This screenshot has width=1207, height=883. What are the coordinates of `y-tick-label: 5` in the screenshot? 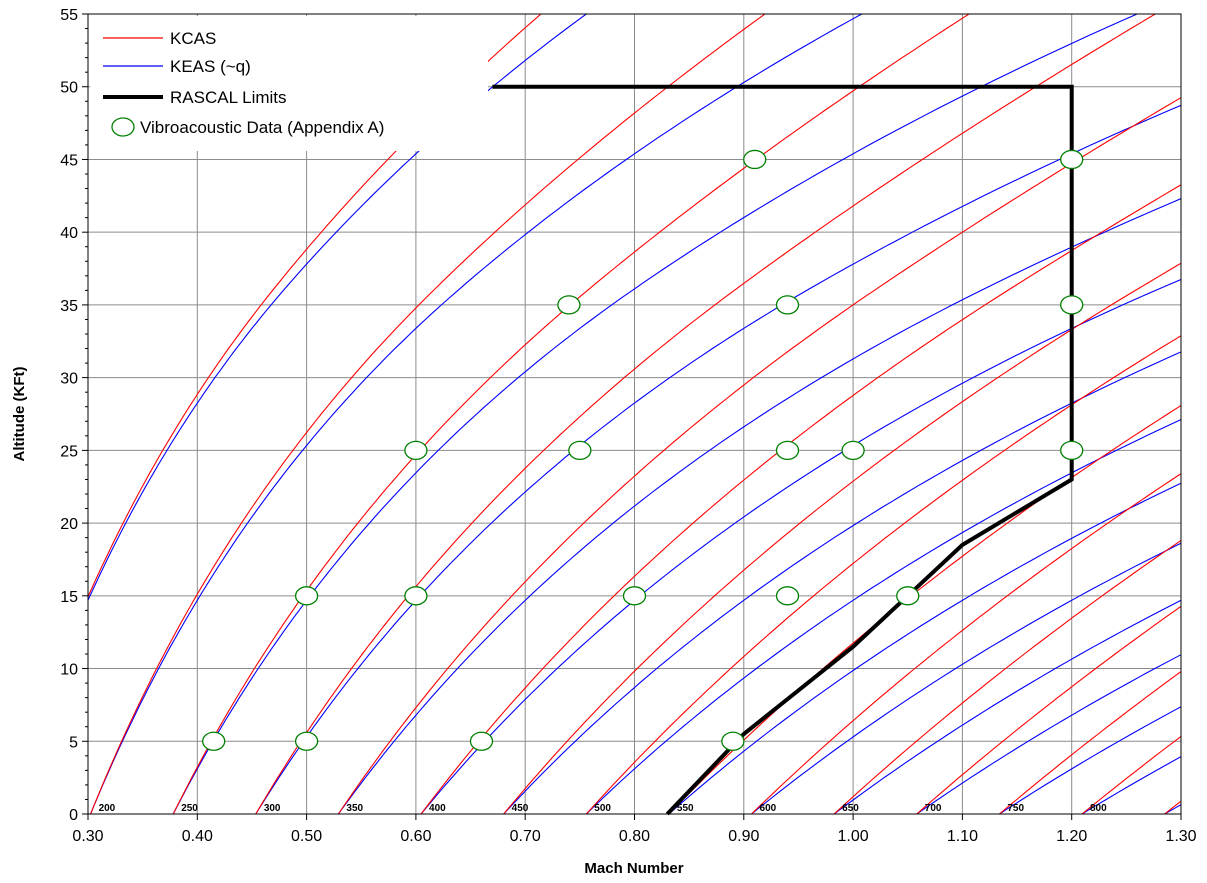 It's located at (73, 742).